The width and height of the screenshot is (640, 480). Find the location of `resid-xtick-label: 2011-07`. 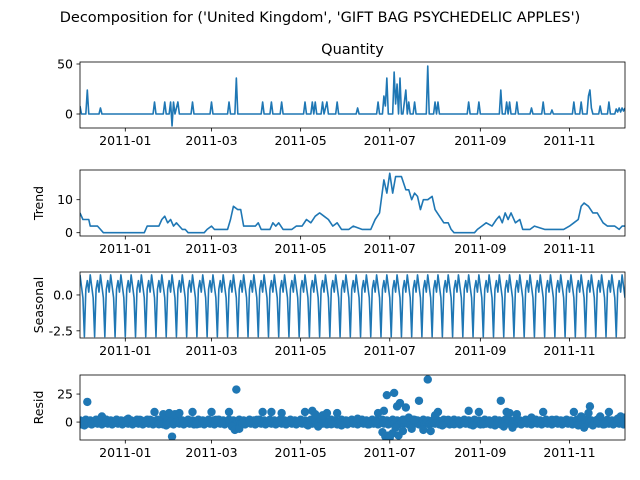

resid-xtick-label: 2011-07 is located at coordinates (390, 452).